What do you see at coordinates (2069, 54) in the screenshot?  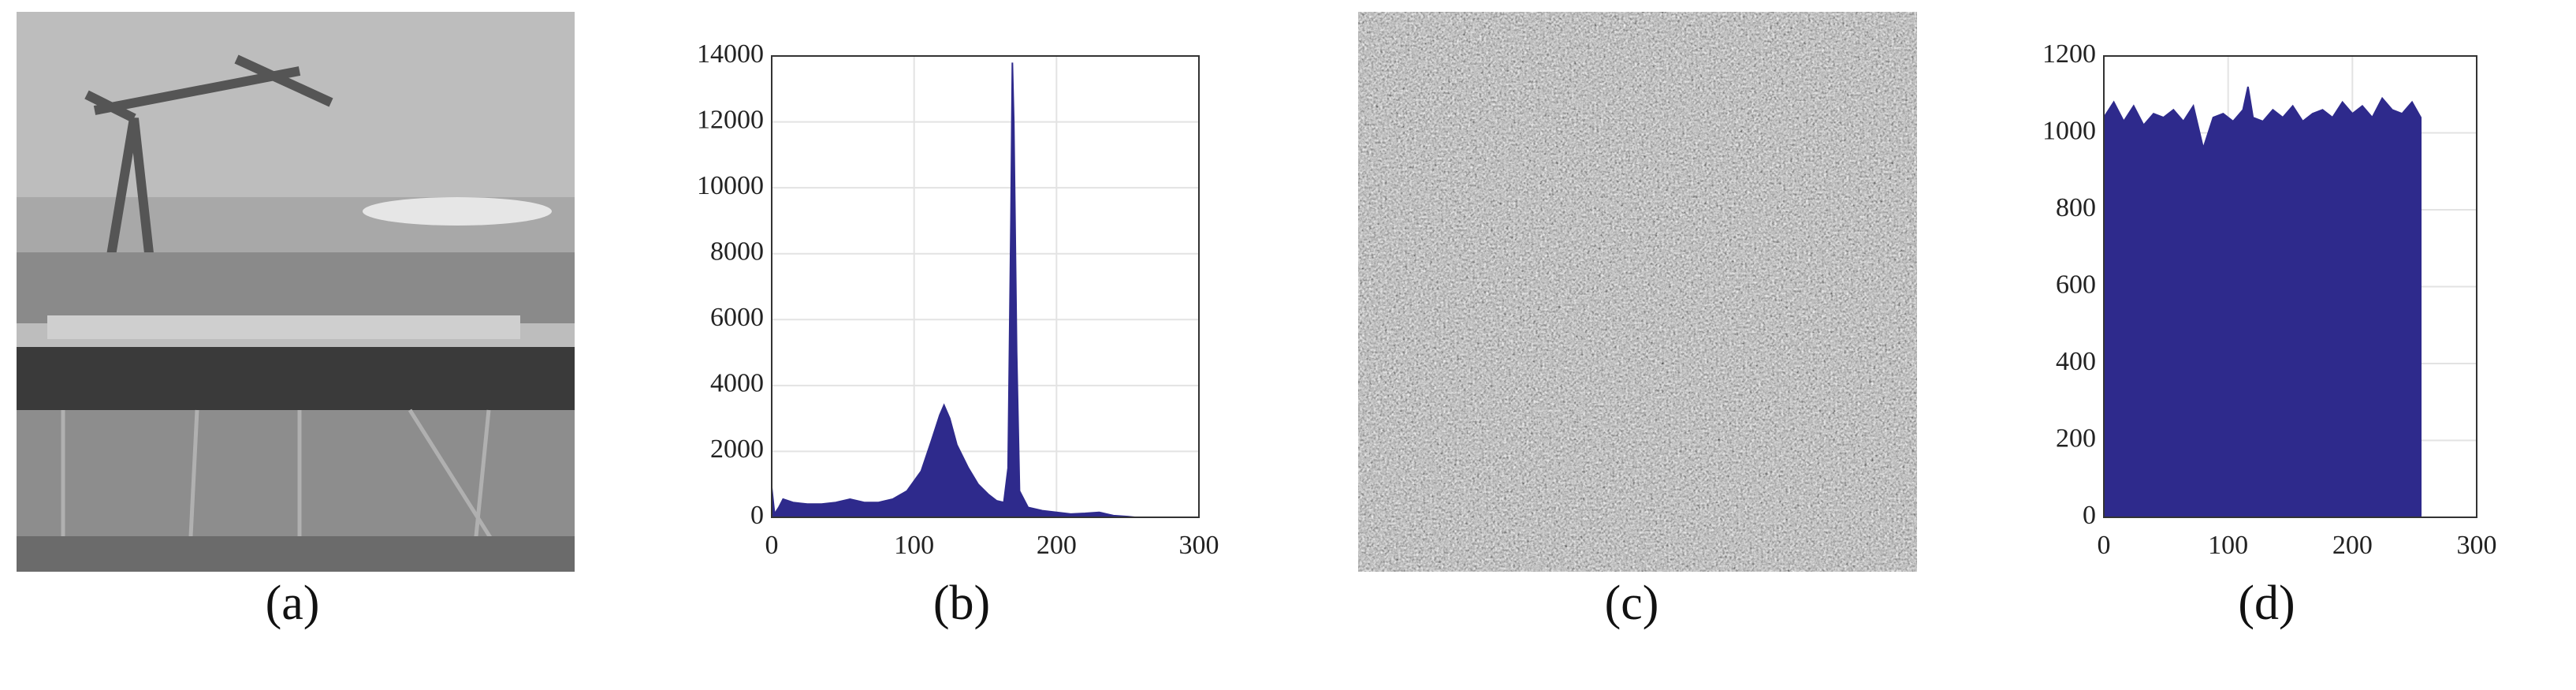 I see `y-tick-label: 1200` at bounding box center [2069, 54].